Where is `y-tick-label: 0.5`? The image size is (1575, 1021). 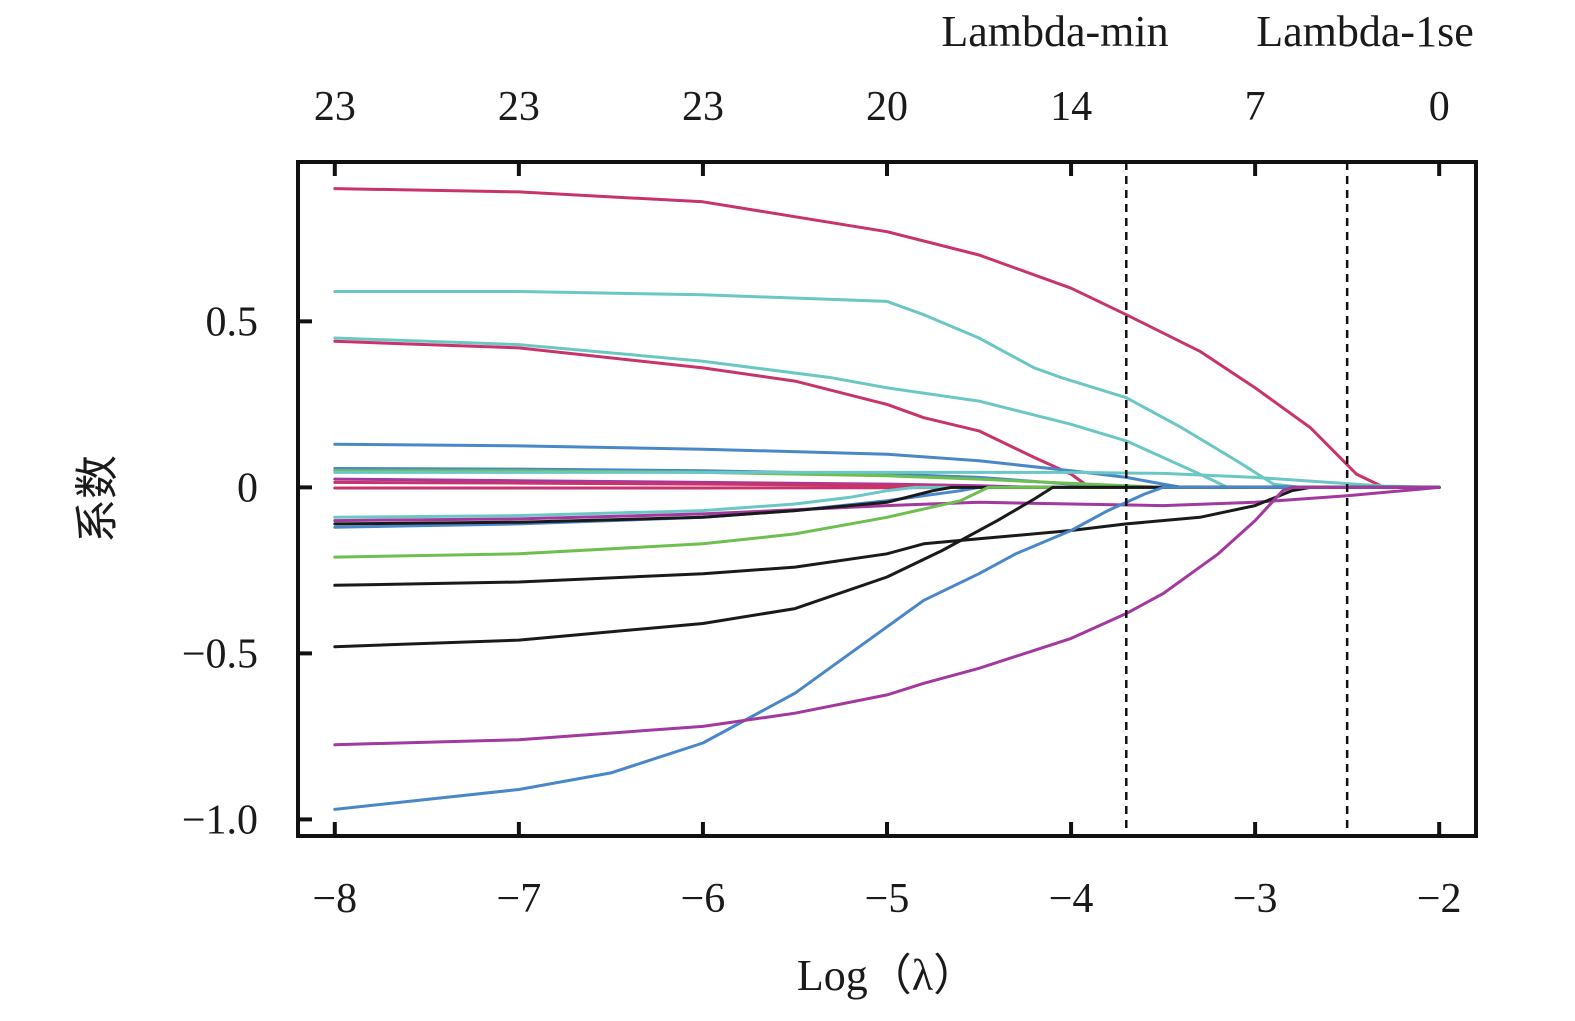 y-tick-label: 0.5 is located at coordinates (232, 322).